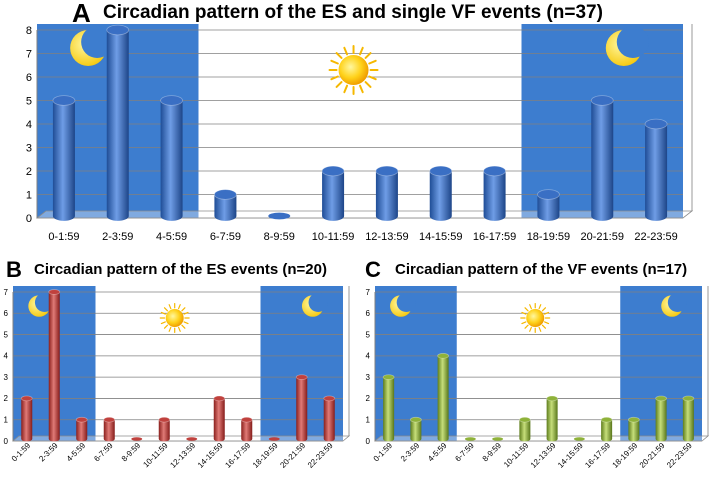 The height and width of the screenshot is (479, 714). What do you see at coordinates (6, 441) in the screenshot?
I see `panel-b-y-tick: 0` at bounding box center [6, 441].